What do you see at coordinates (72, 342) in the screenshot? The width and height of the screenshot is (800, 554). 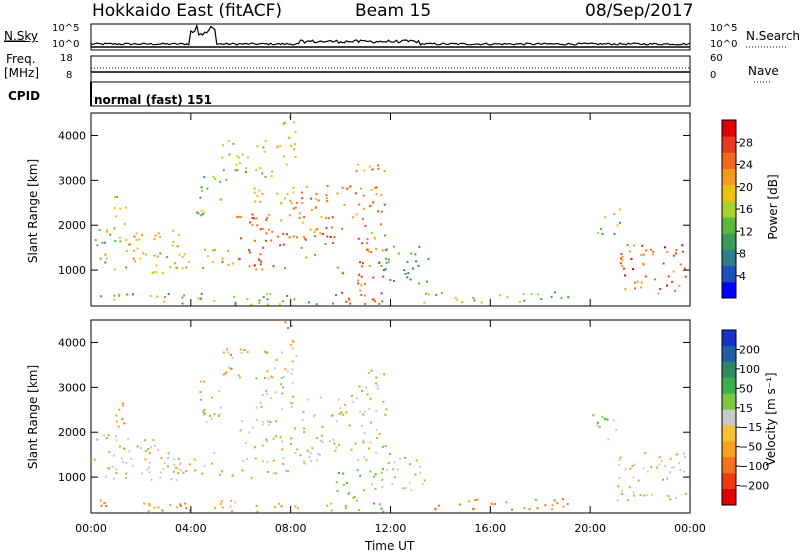 I see `ytick-label: 4000` at bounding box center [72, 342].